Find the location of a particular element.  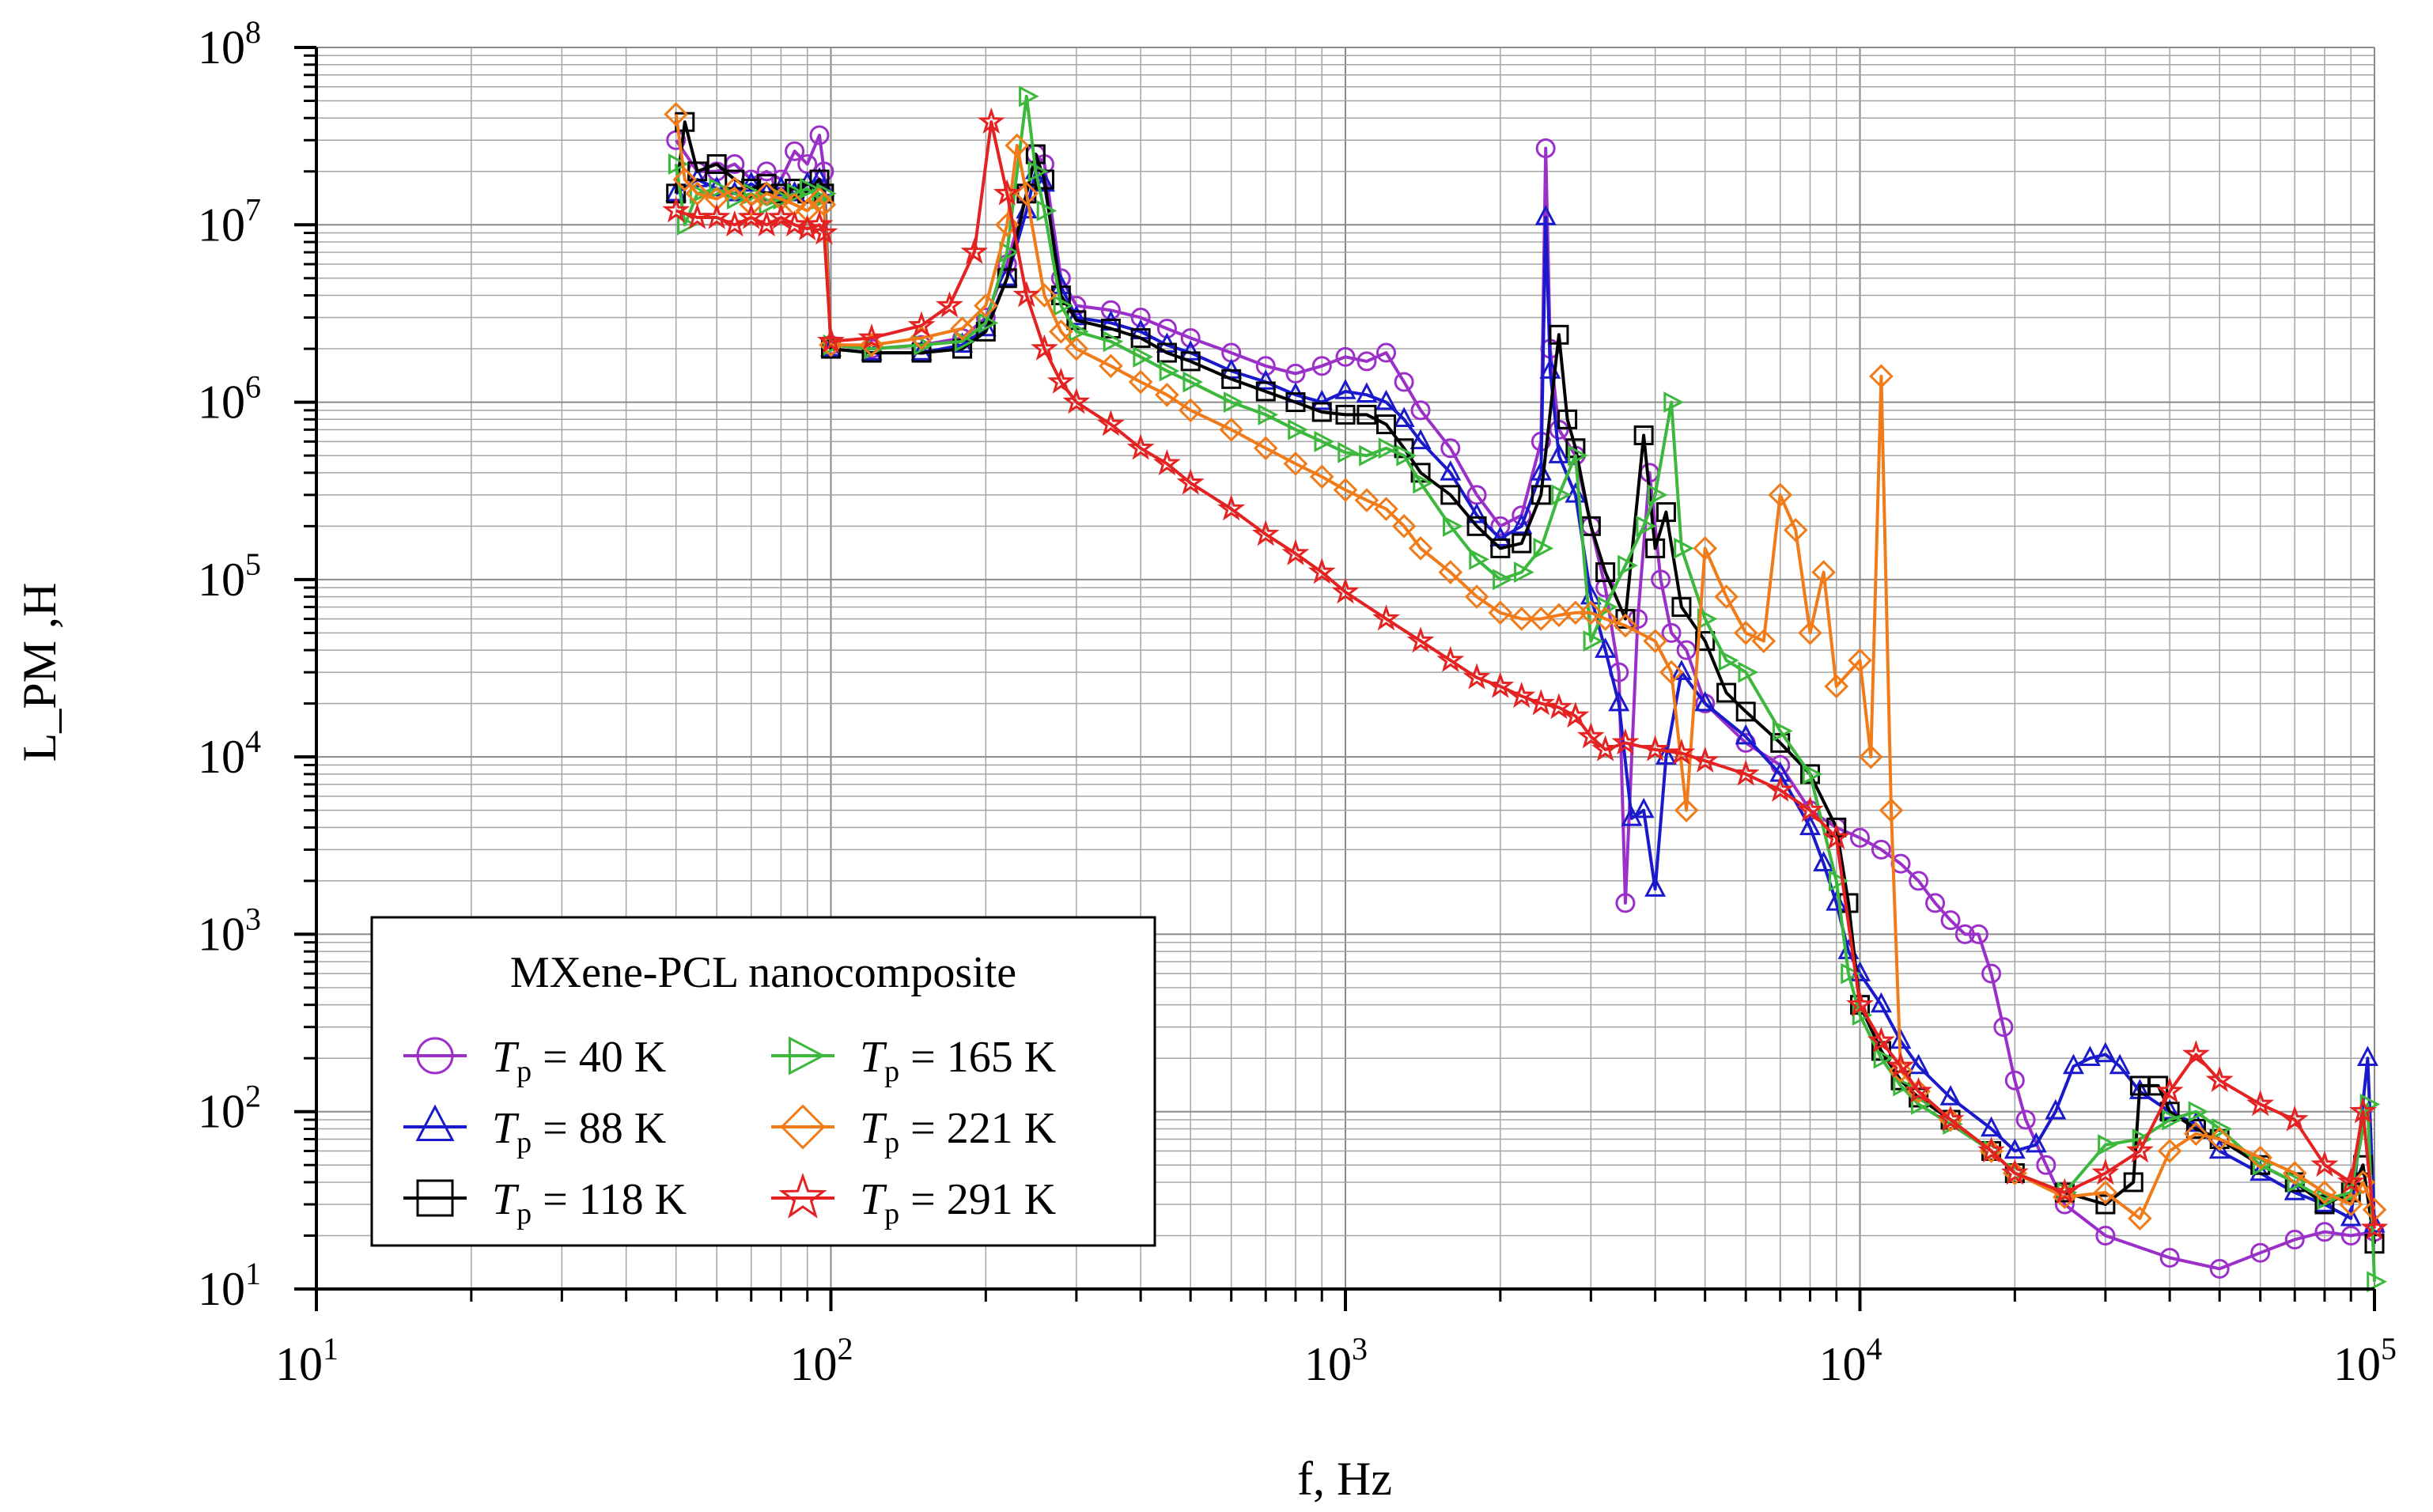

legend-label-value: = 221 K is located at coordinates (977, 1128).